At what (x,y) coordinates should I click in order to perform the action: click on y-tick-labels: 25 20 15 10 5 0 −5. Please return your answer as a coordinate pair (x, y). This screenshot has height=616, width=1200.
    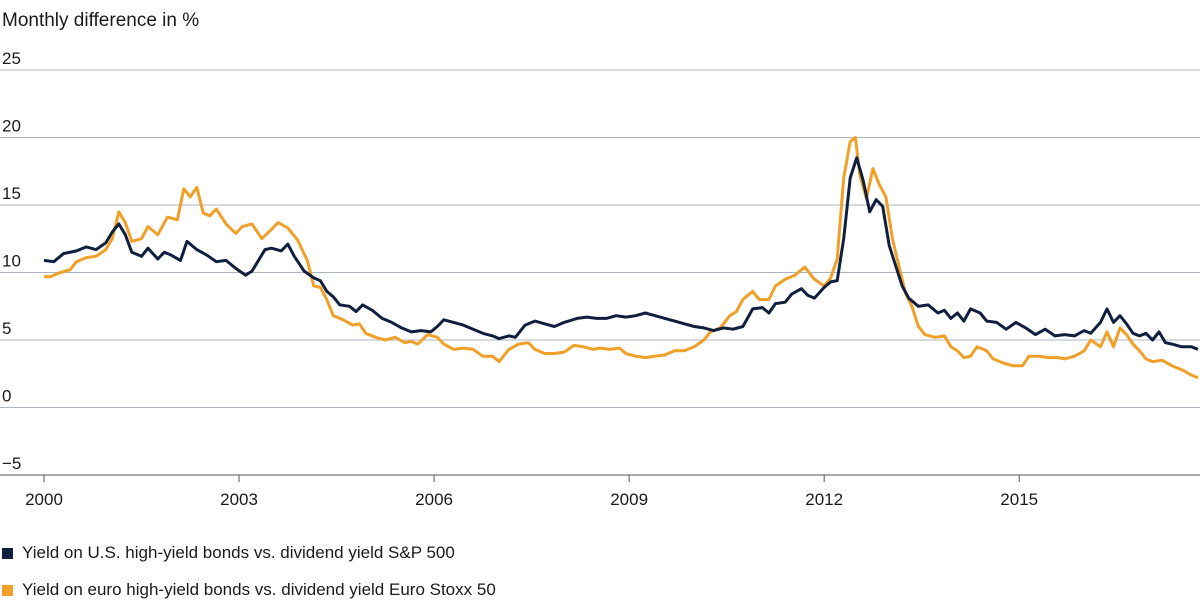
    Looking at the image, I should click on (11, 261).